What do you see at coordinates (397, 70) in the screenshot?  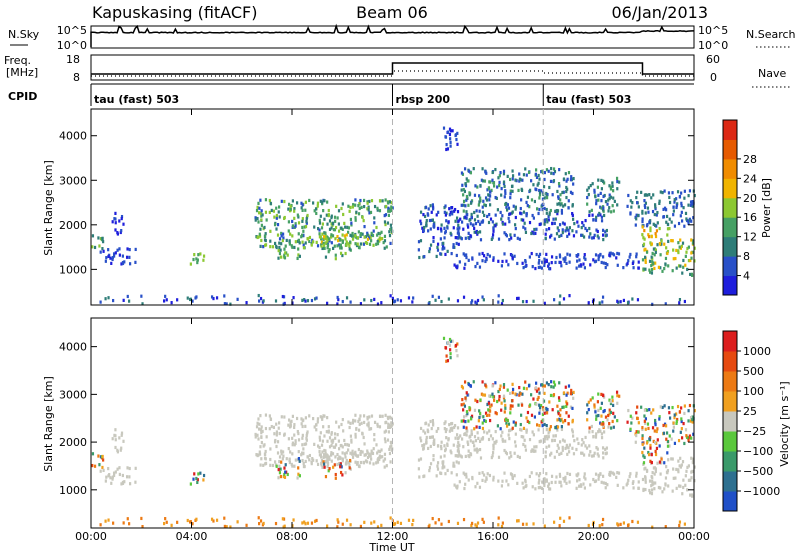 I see `freq-panel: Freq. [MHz] 18 8 60 0 Nave` at bounding box center [397, 70].